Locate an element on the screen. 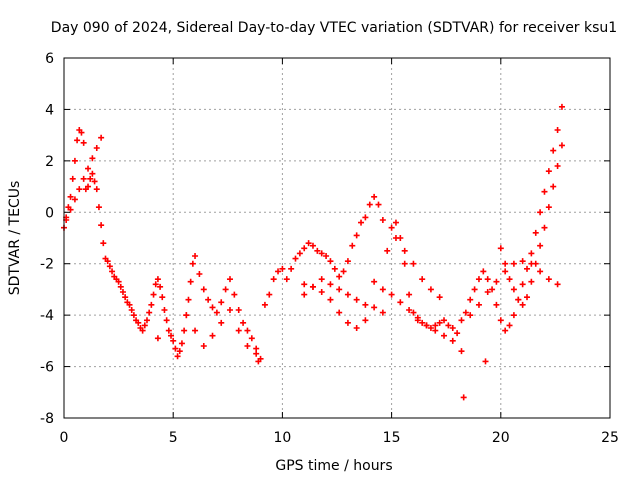 The height and width of the screenshot is (480, 640). y-tick-label: 2 is located at coordinates (49, 162).